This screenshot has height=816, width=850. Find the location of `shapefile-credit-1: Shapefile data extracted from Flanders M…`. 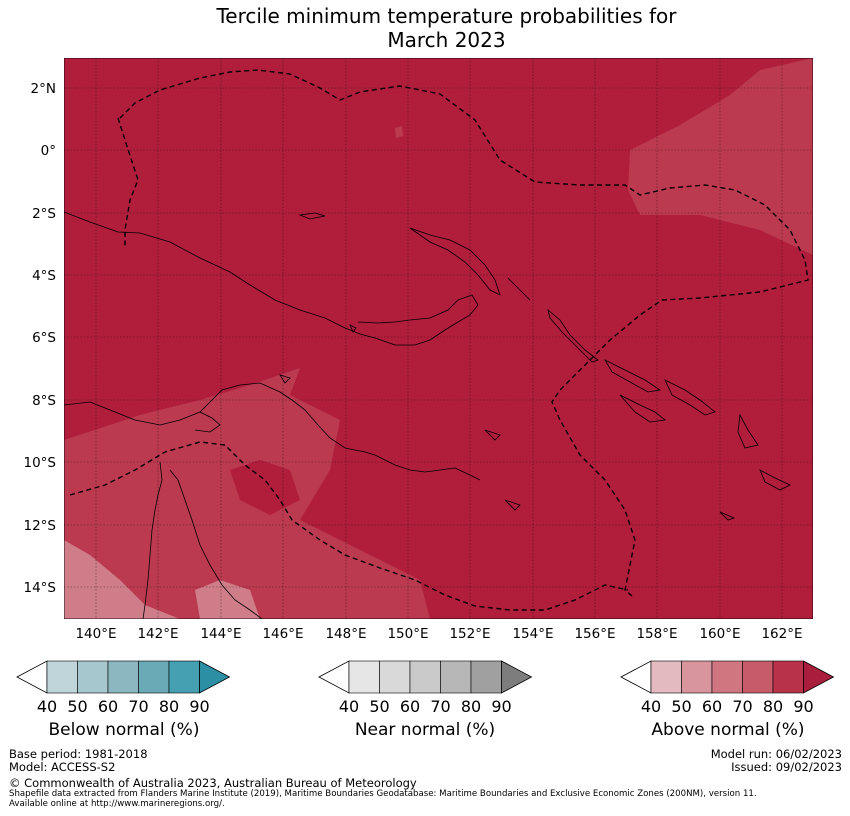

shapefile-credit-1: Shapefile data extracted from Flanders M… is located at coordinates (383, 794).